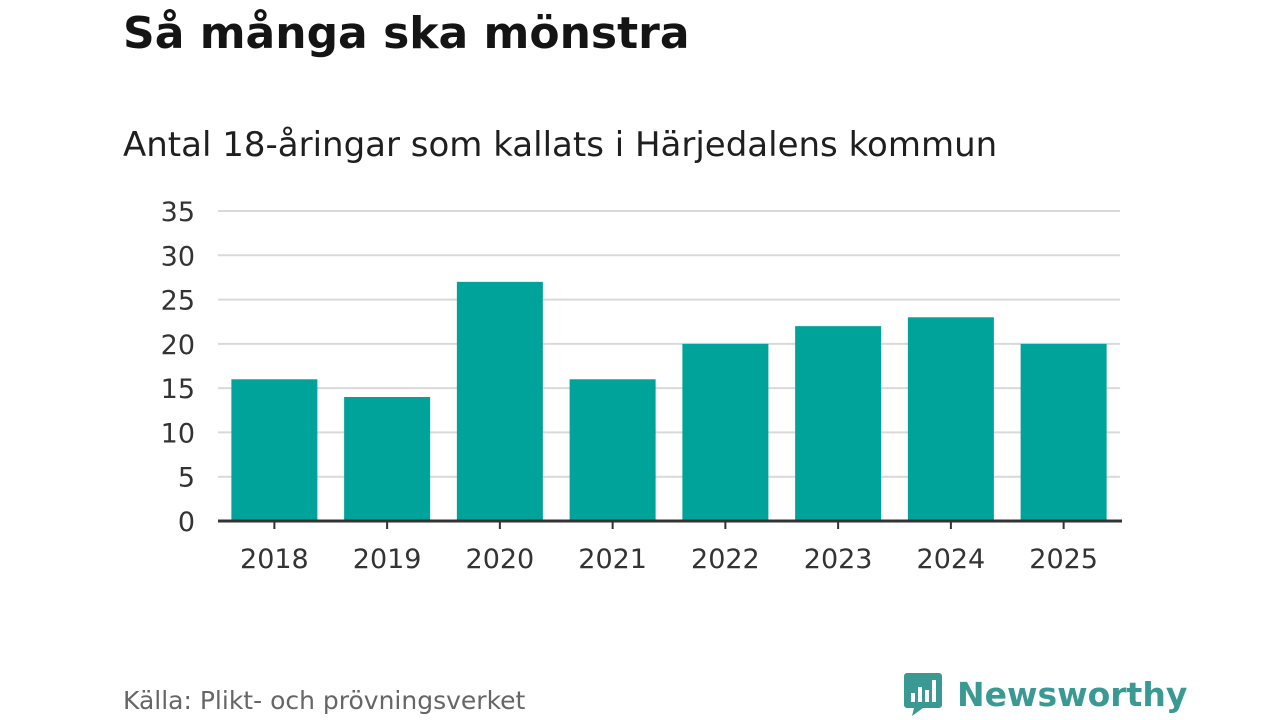 The image size is (1280, 720). Describe the element at coordinates (178, 301) in the screenshot. I see `y-tick-label-25: 25` at that location.